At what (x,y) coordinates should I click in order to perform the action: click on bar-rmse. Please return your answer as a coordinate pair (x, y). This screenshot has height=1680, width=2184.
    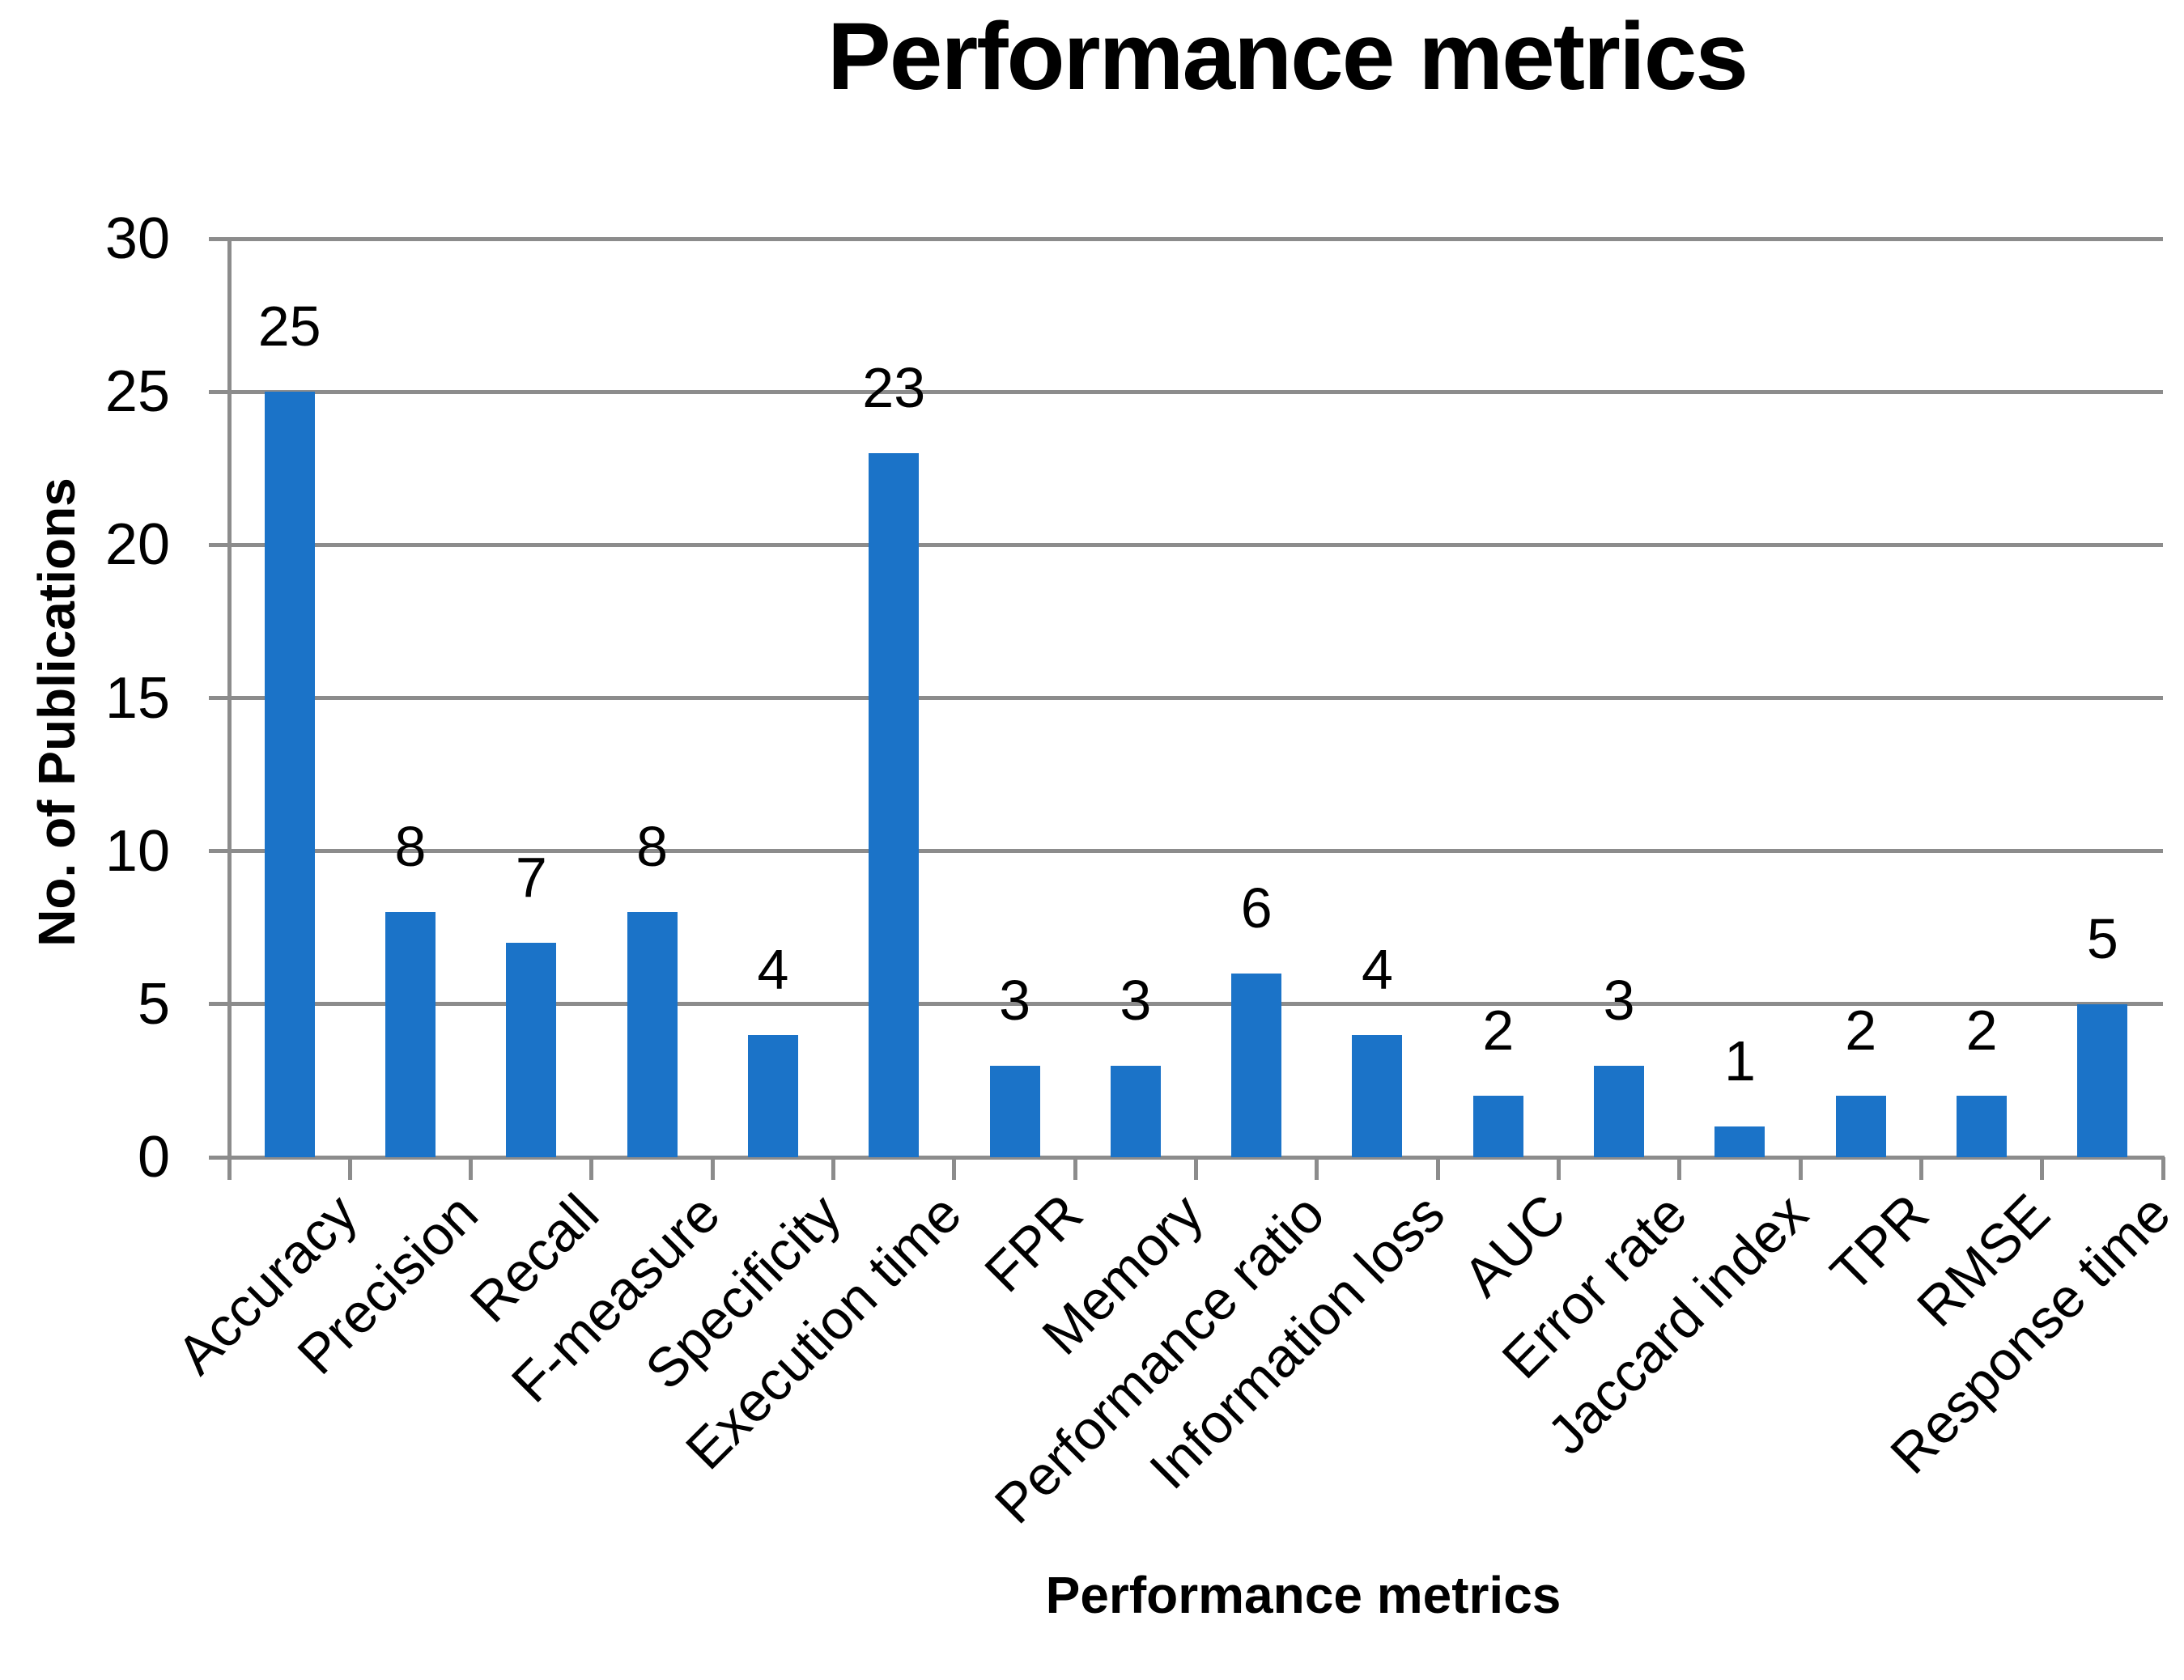
    Looking at the image, I should click on (1983, 1126).